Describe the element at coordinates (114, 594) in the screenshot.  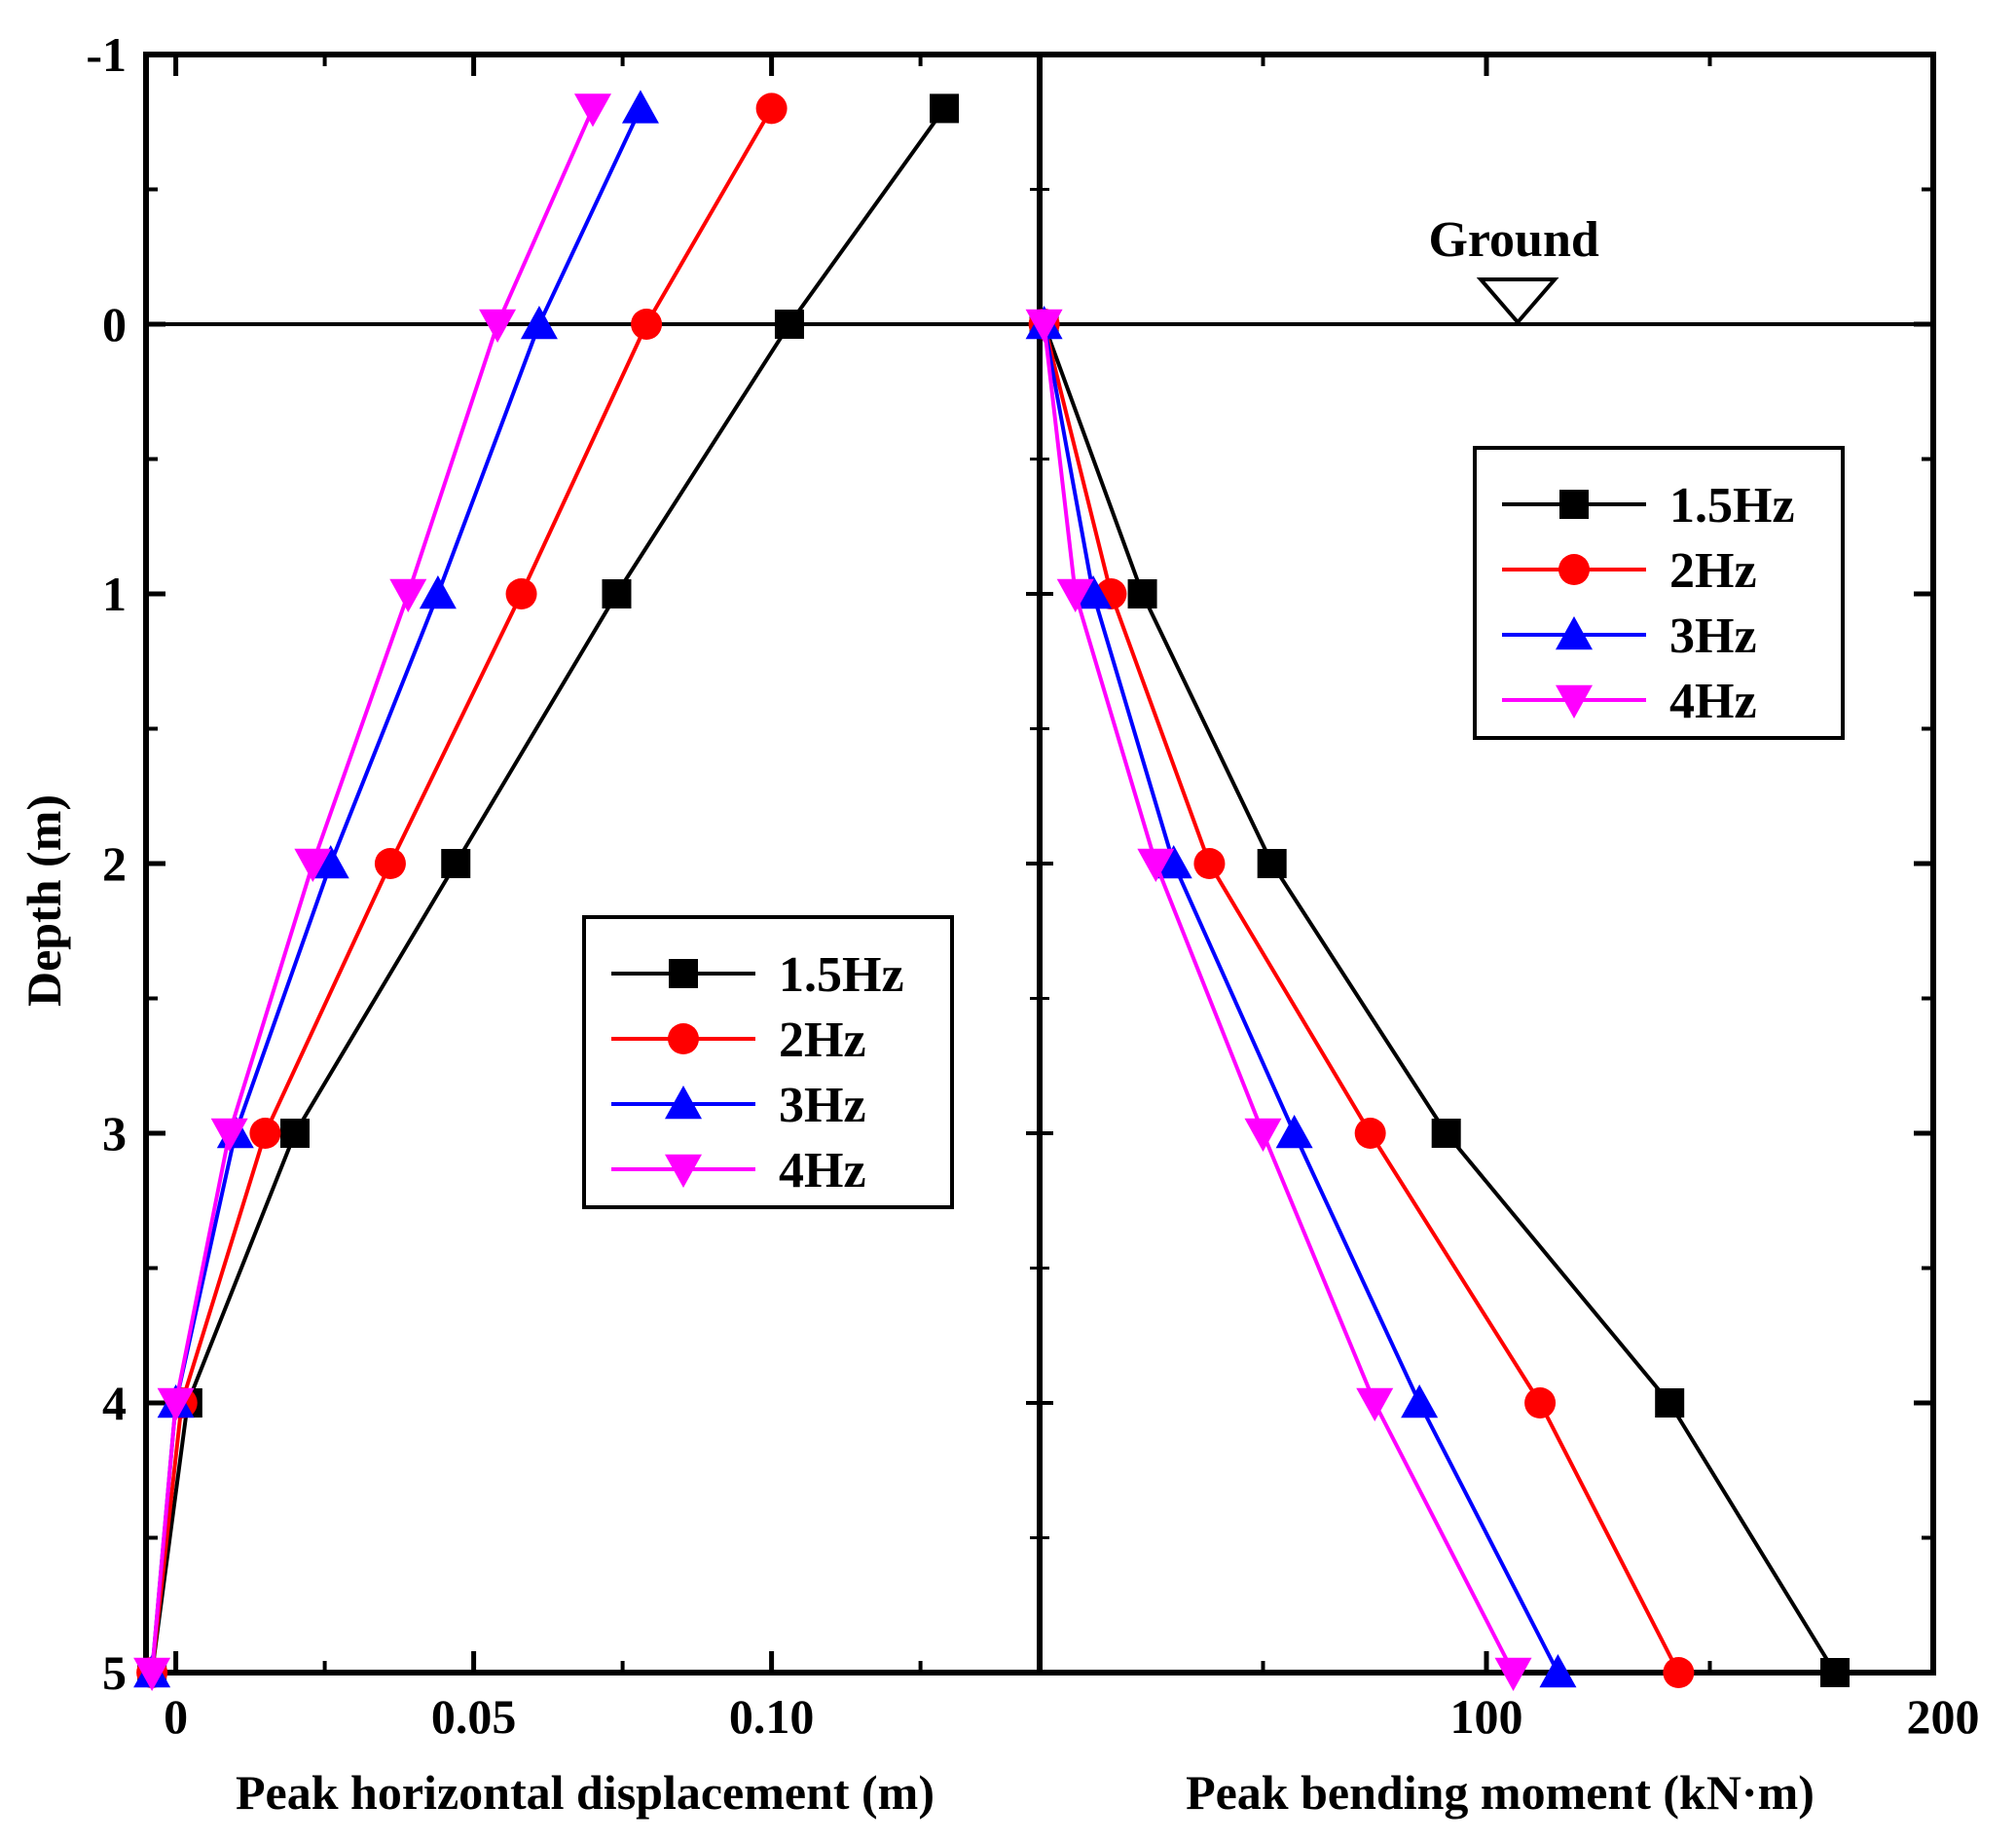
I see `y-tick-label: 1` at that location.